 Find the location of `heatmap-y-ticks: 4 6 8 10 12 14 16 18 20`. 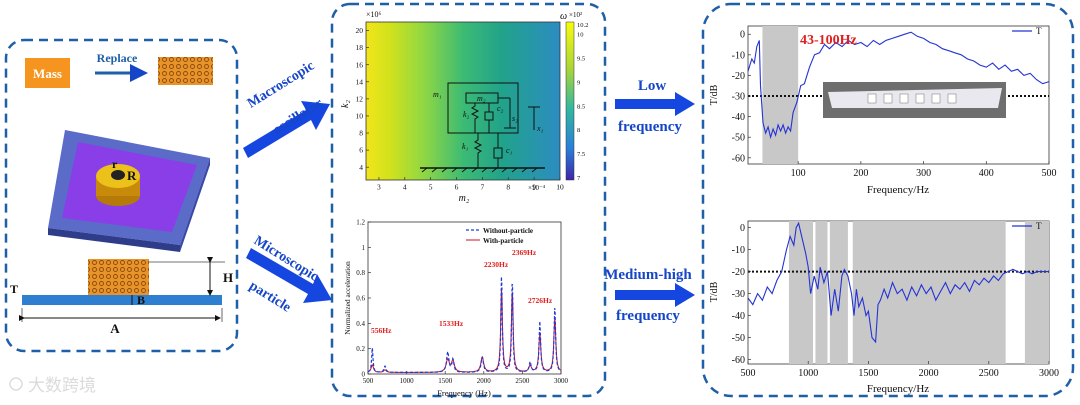

heatmap-y-ticks: 4 6 8 10 12 14 16 18 20 is located at coordinates (362, 99).